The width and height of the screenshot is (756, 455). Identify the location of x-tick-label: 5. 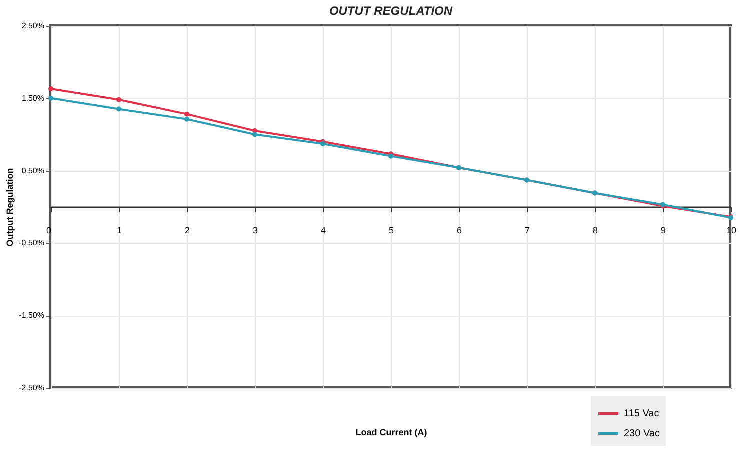
(391, 231).